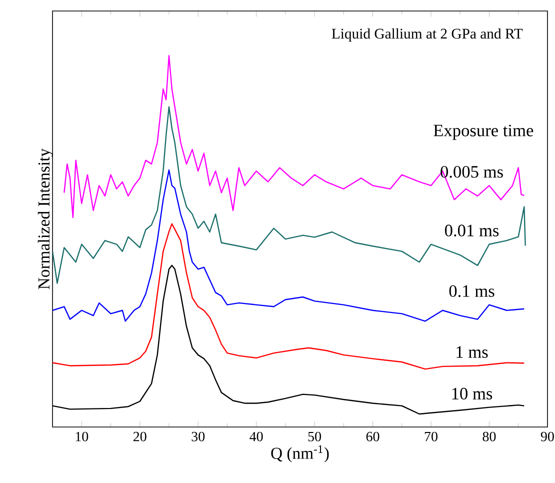 Image resolution: width=555 pixels, height=483 pixels. I want to click on series-label: 1 ms, so click(472, 352).